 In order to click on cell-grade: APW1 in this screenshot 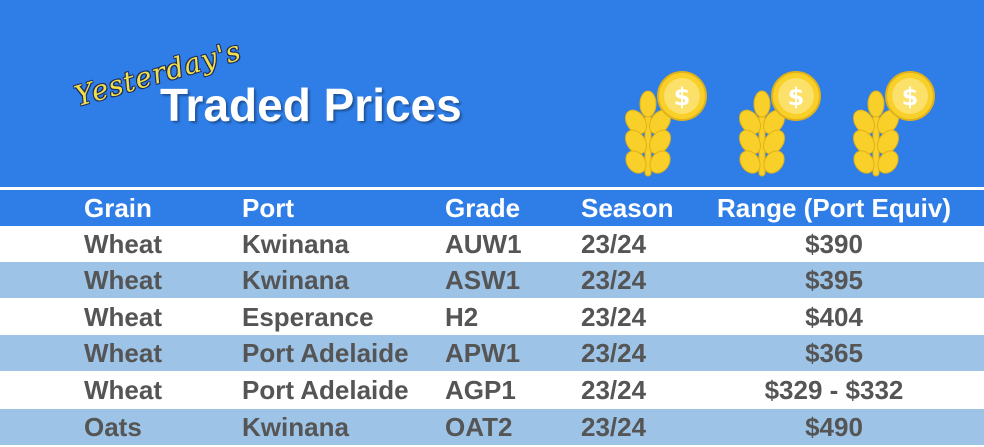, I will do `click(483, 353)`.